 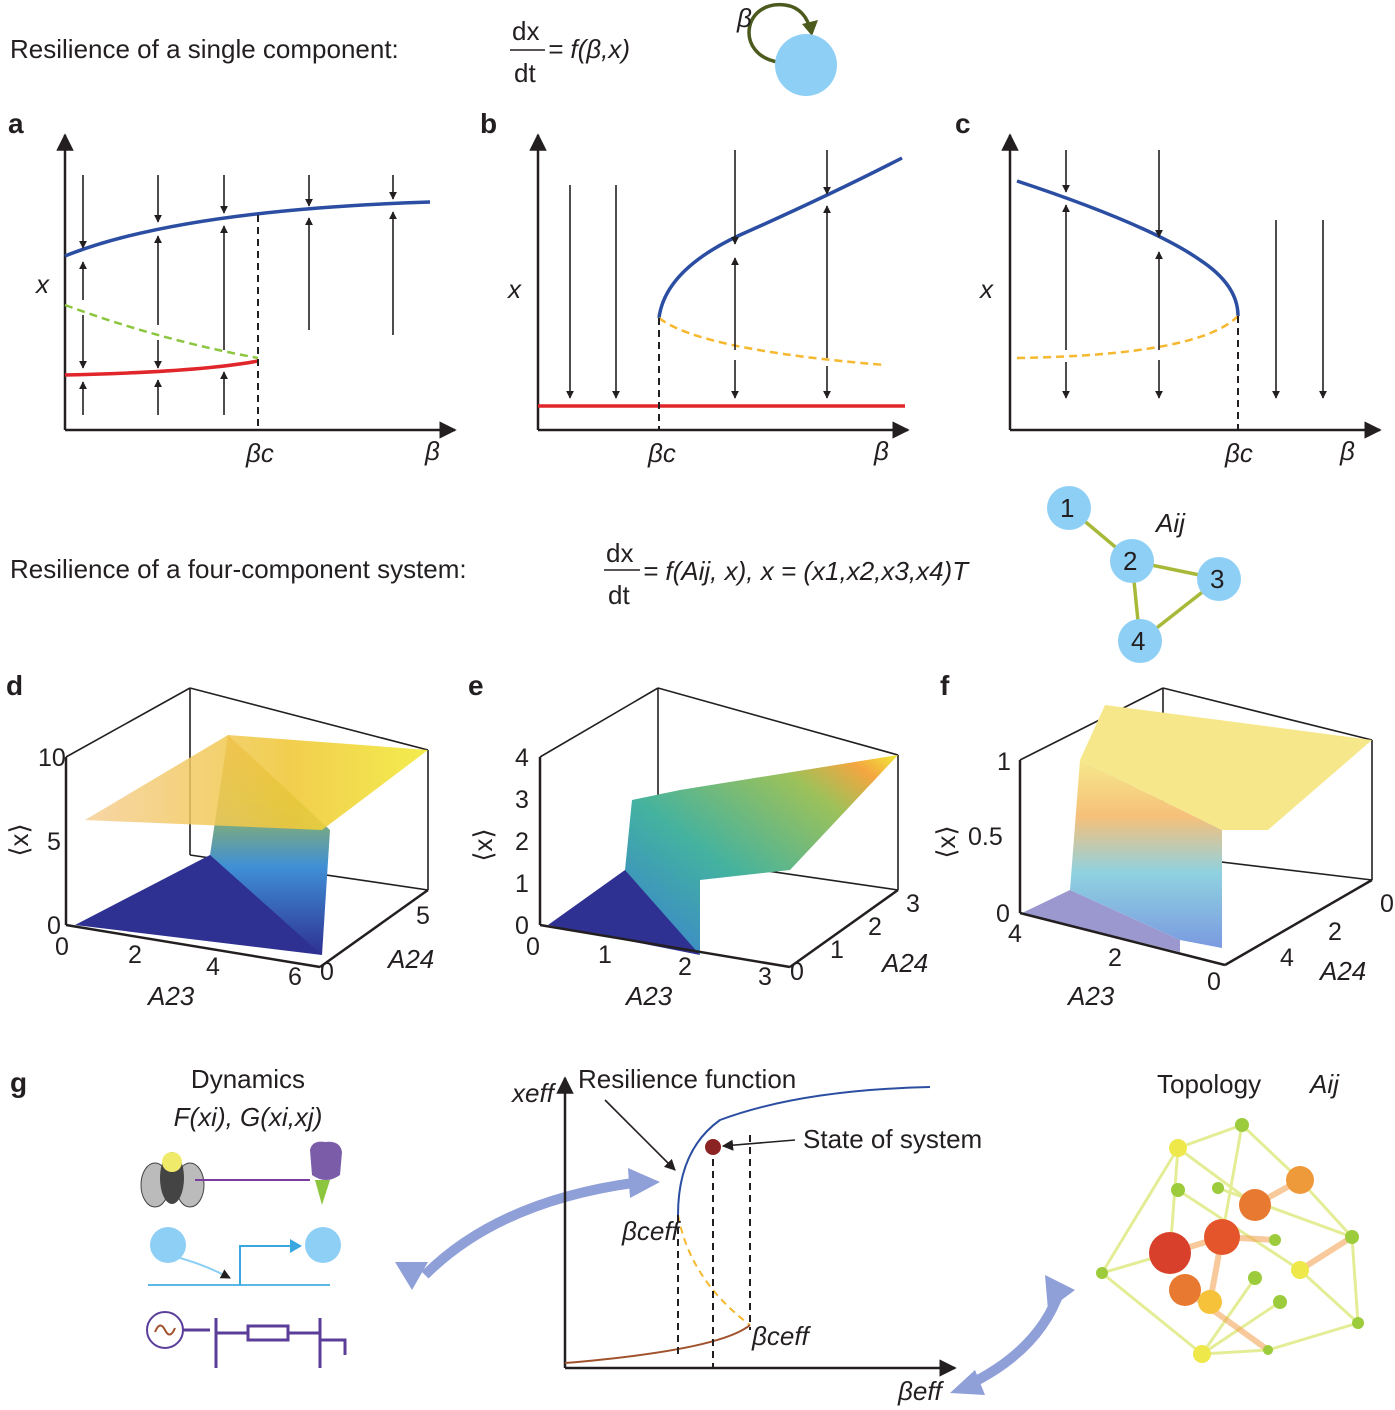 What do you see at coordinates (248, 1079) in the screenshot?
I see `svg-text: Dynamics` at bounding box center [248, 1079].